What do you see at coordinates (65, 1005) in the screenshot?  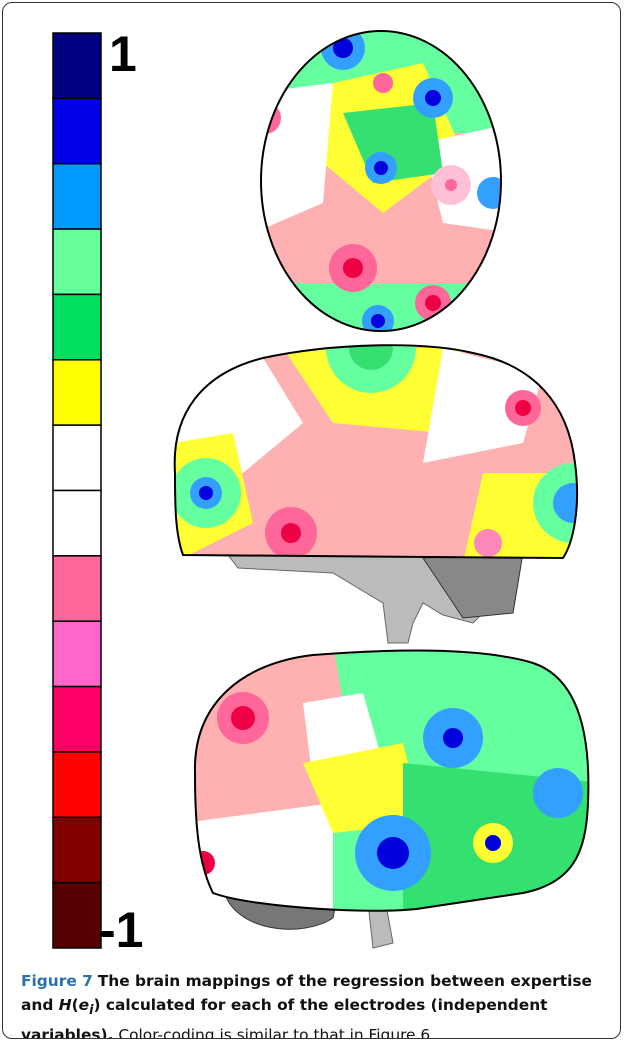 I see `caption-text: H` at bounding box center [65, 1005].